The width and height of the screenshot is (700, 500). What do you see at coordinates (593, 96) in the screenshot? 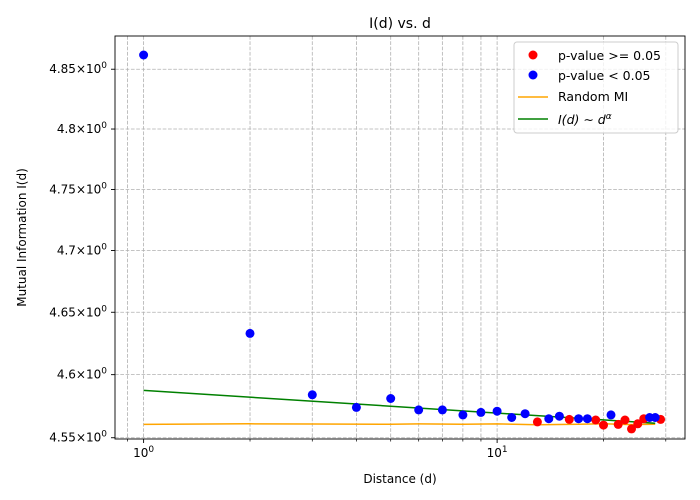
I see `legend-label-random-mi: Random MI` at bounding box center [593, 96].